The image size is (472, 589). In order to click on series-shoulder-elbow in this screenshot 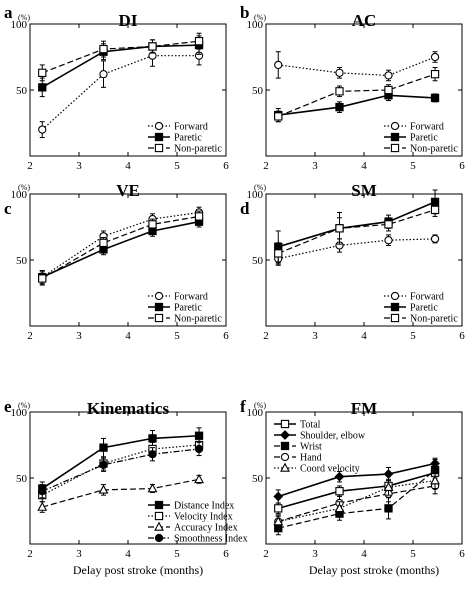, I will do `click(356, 480)`.